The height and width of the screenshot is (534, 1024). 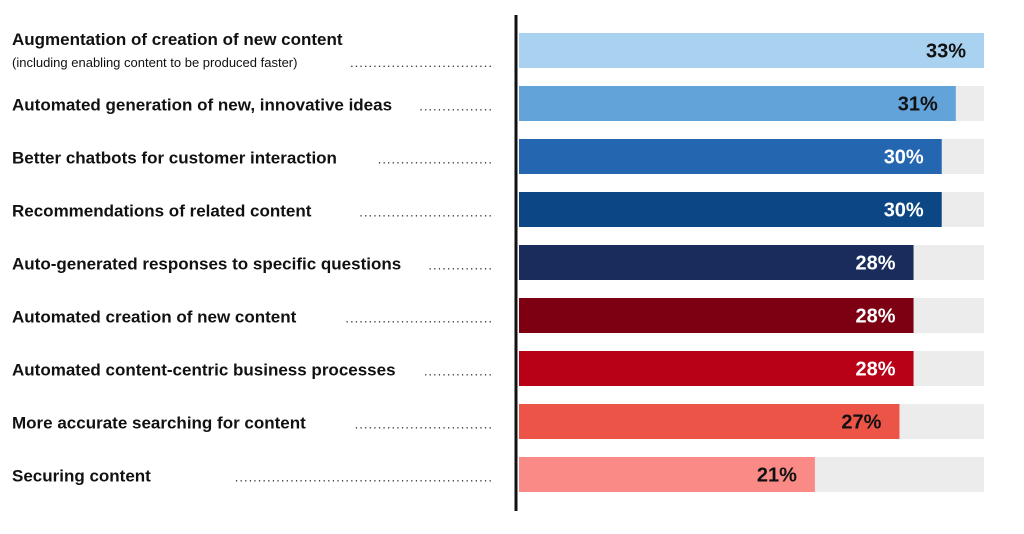 What do you see at coordinates (777, 476) in the screenshot?
I see `value-label: 21%` at bounding box center [777, 476].